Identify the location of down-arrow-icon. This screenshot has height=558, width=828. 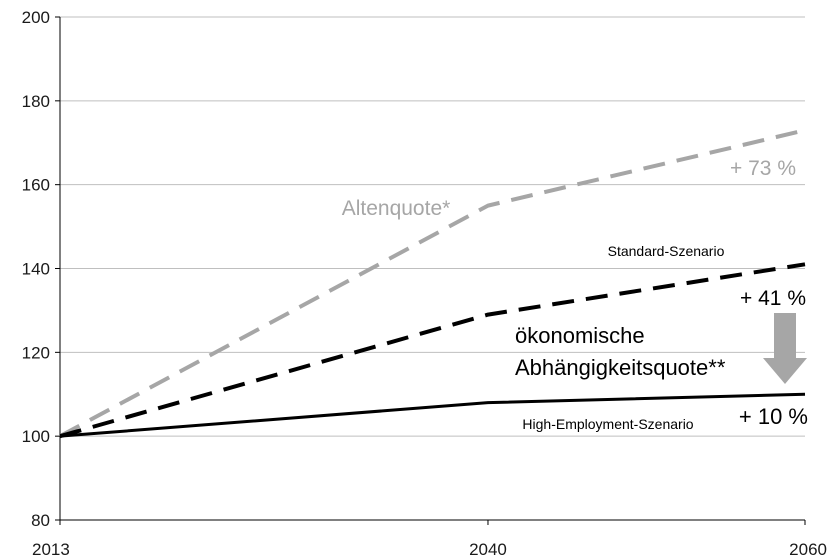
(785, 348).